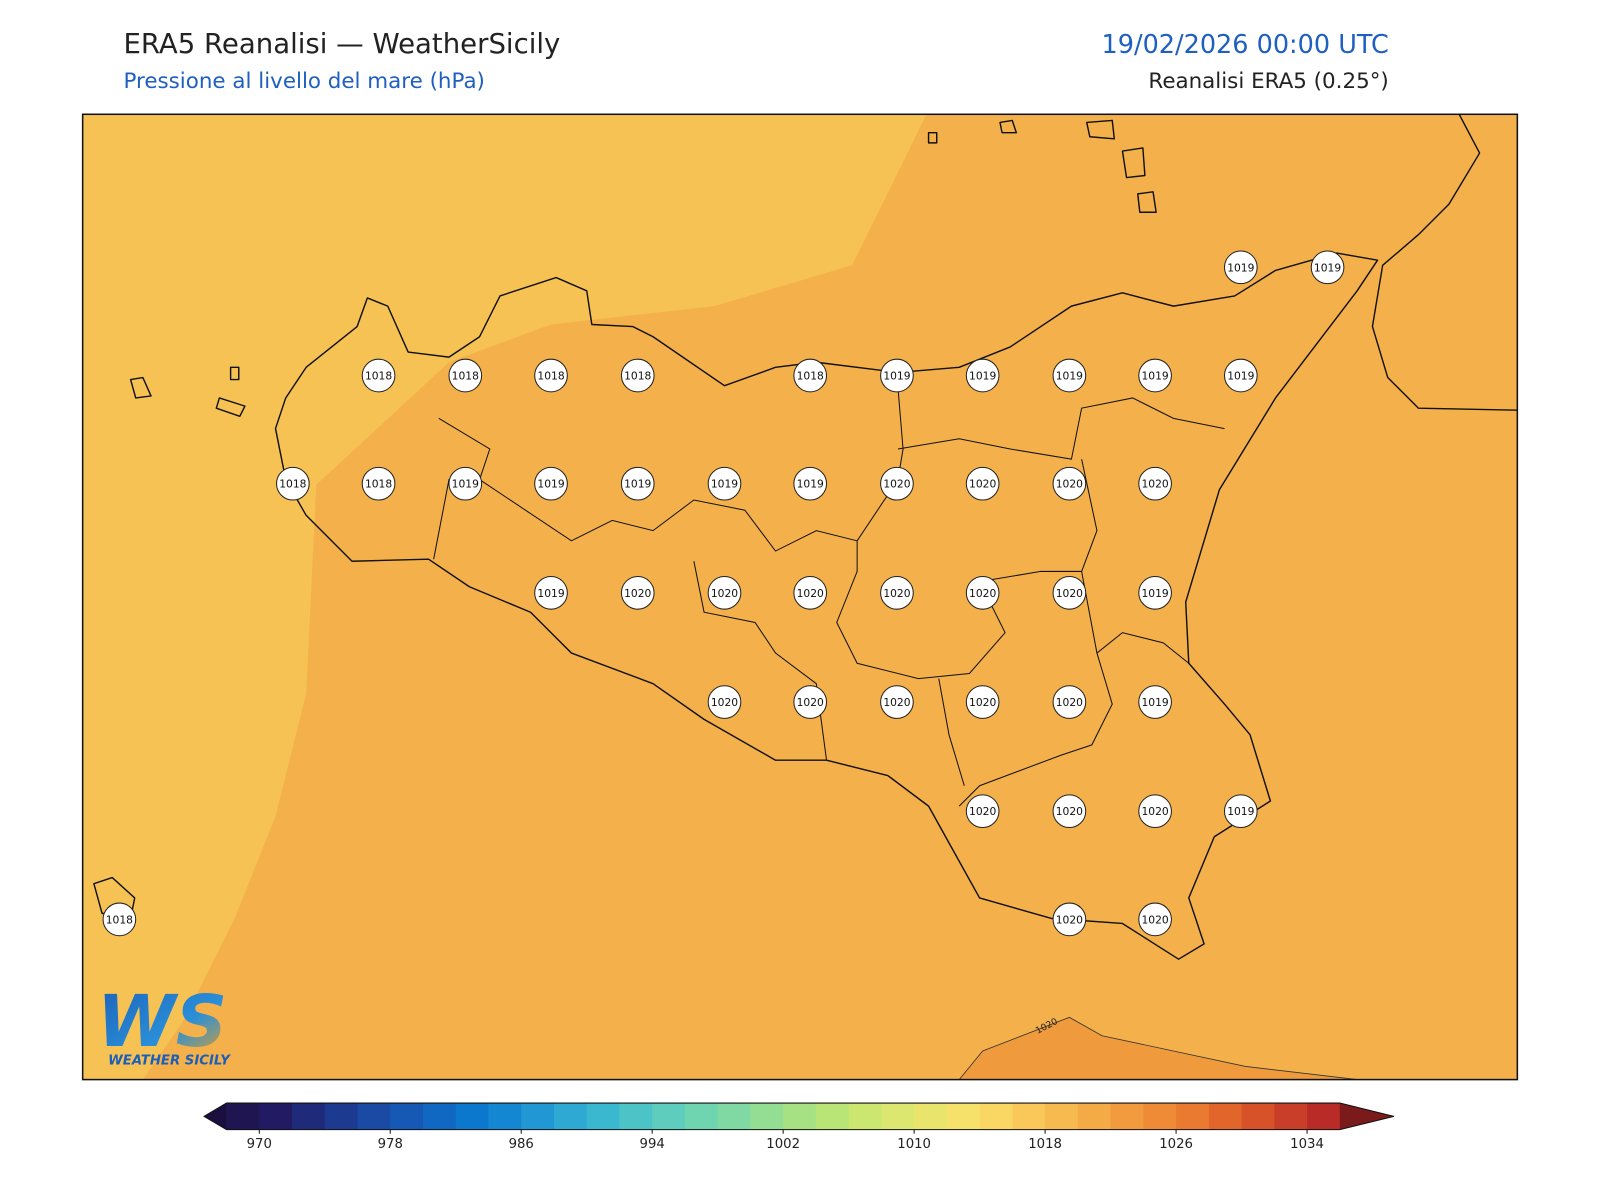 The height and width of the screenshot is (1200, 1600). What do you see at coordinates (1307, 1144) in the screenshot?
I see `colorbar-tick-label: 1034` at bounding box center [1307, 1144].